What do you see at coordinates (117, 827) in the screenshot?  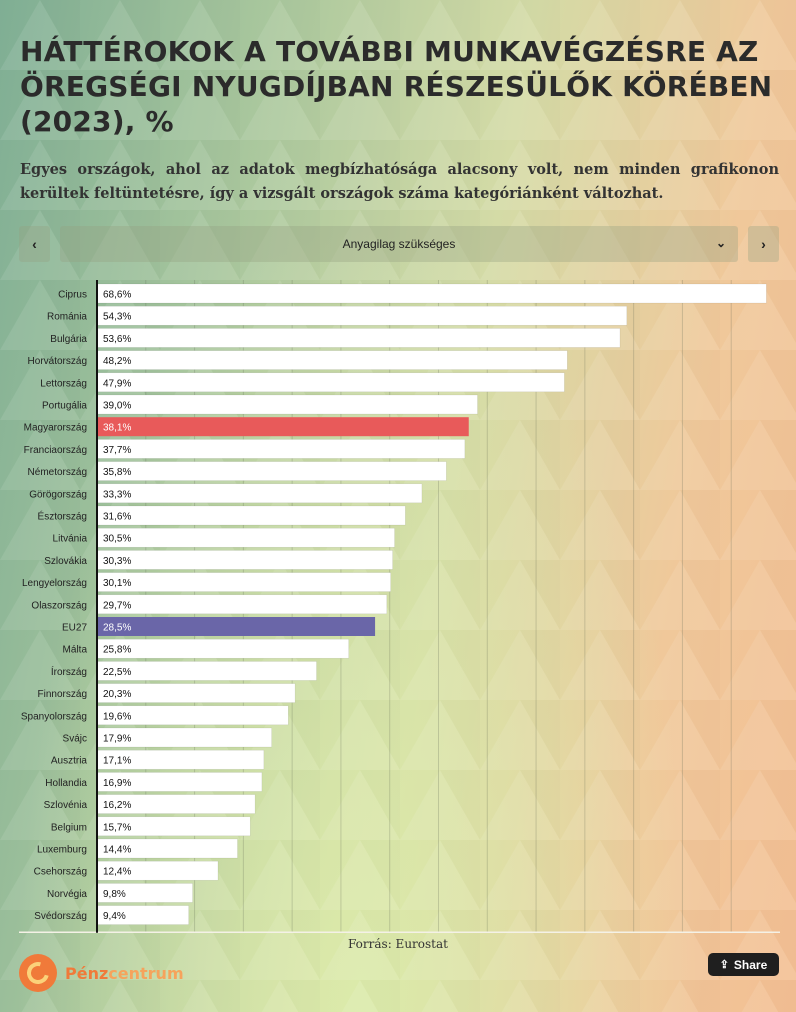 I see `bar-value-label: 15,7%` at bounding box center [117, 827].